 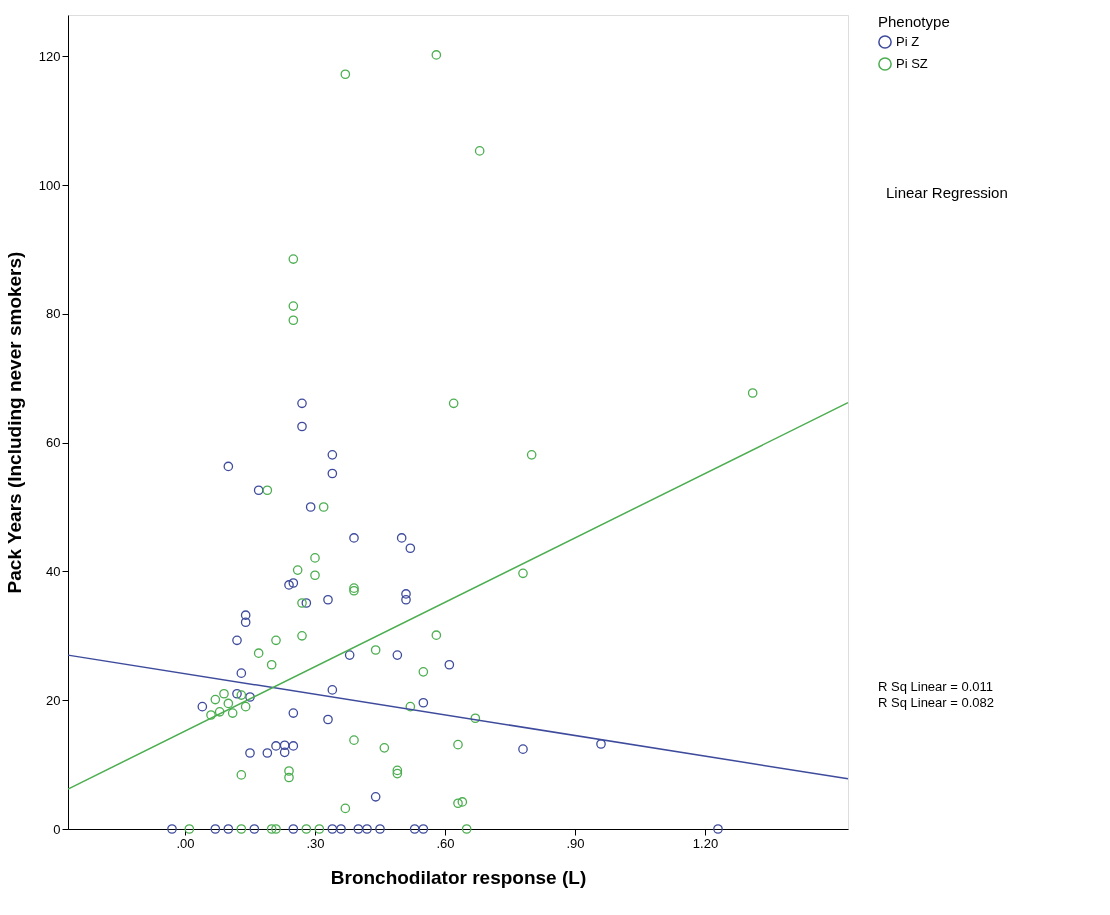 What do you see at coordinates (458, 877) in the screenshot?
I see `x-axis-title: Bronchodilator response (L)` at bounding box center [458, 877].